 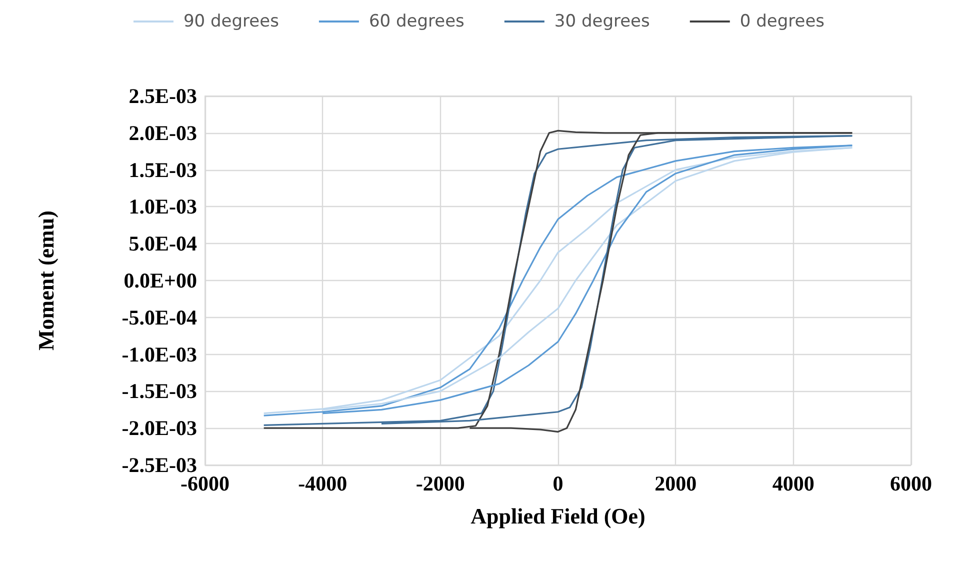 What do you see at coordinates (160, 280) in the screenshot?
I see `y-tick-label: 0.0E+00` at bounding box center [160, 280].